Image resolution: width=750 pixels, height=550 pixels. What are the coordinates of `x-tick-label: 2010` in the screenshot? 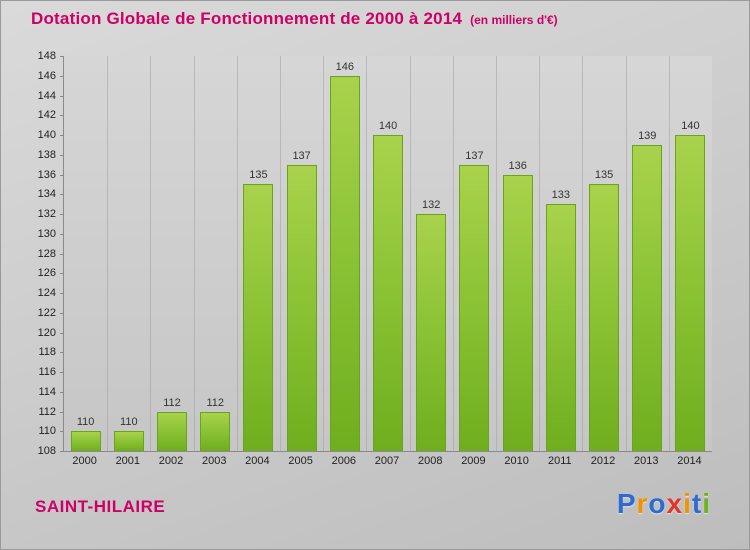 It's located at (516, 461).